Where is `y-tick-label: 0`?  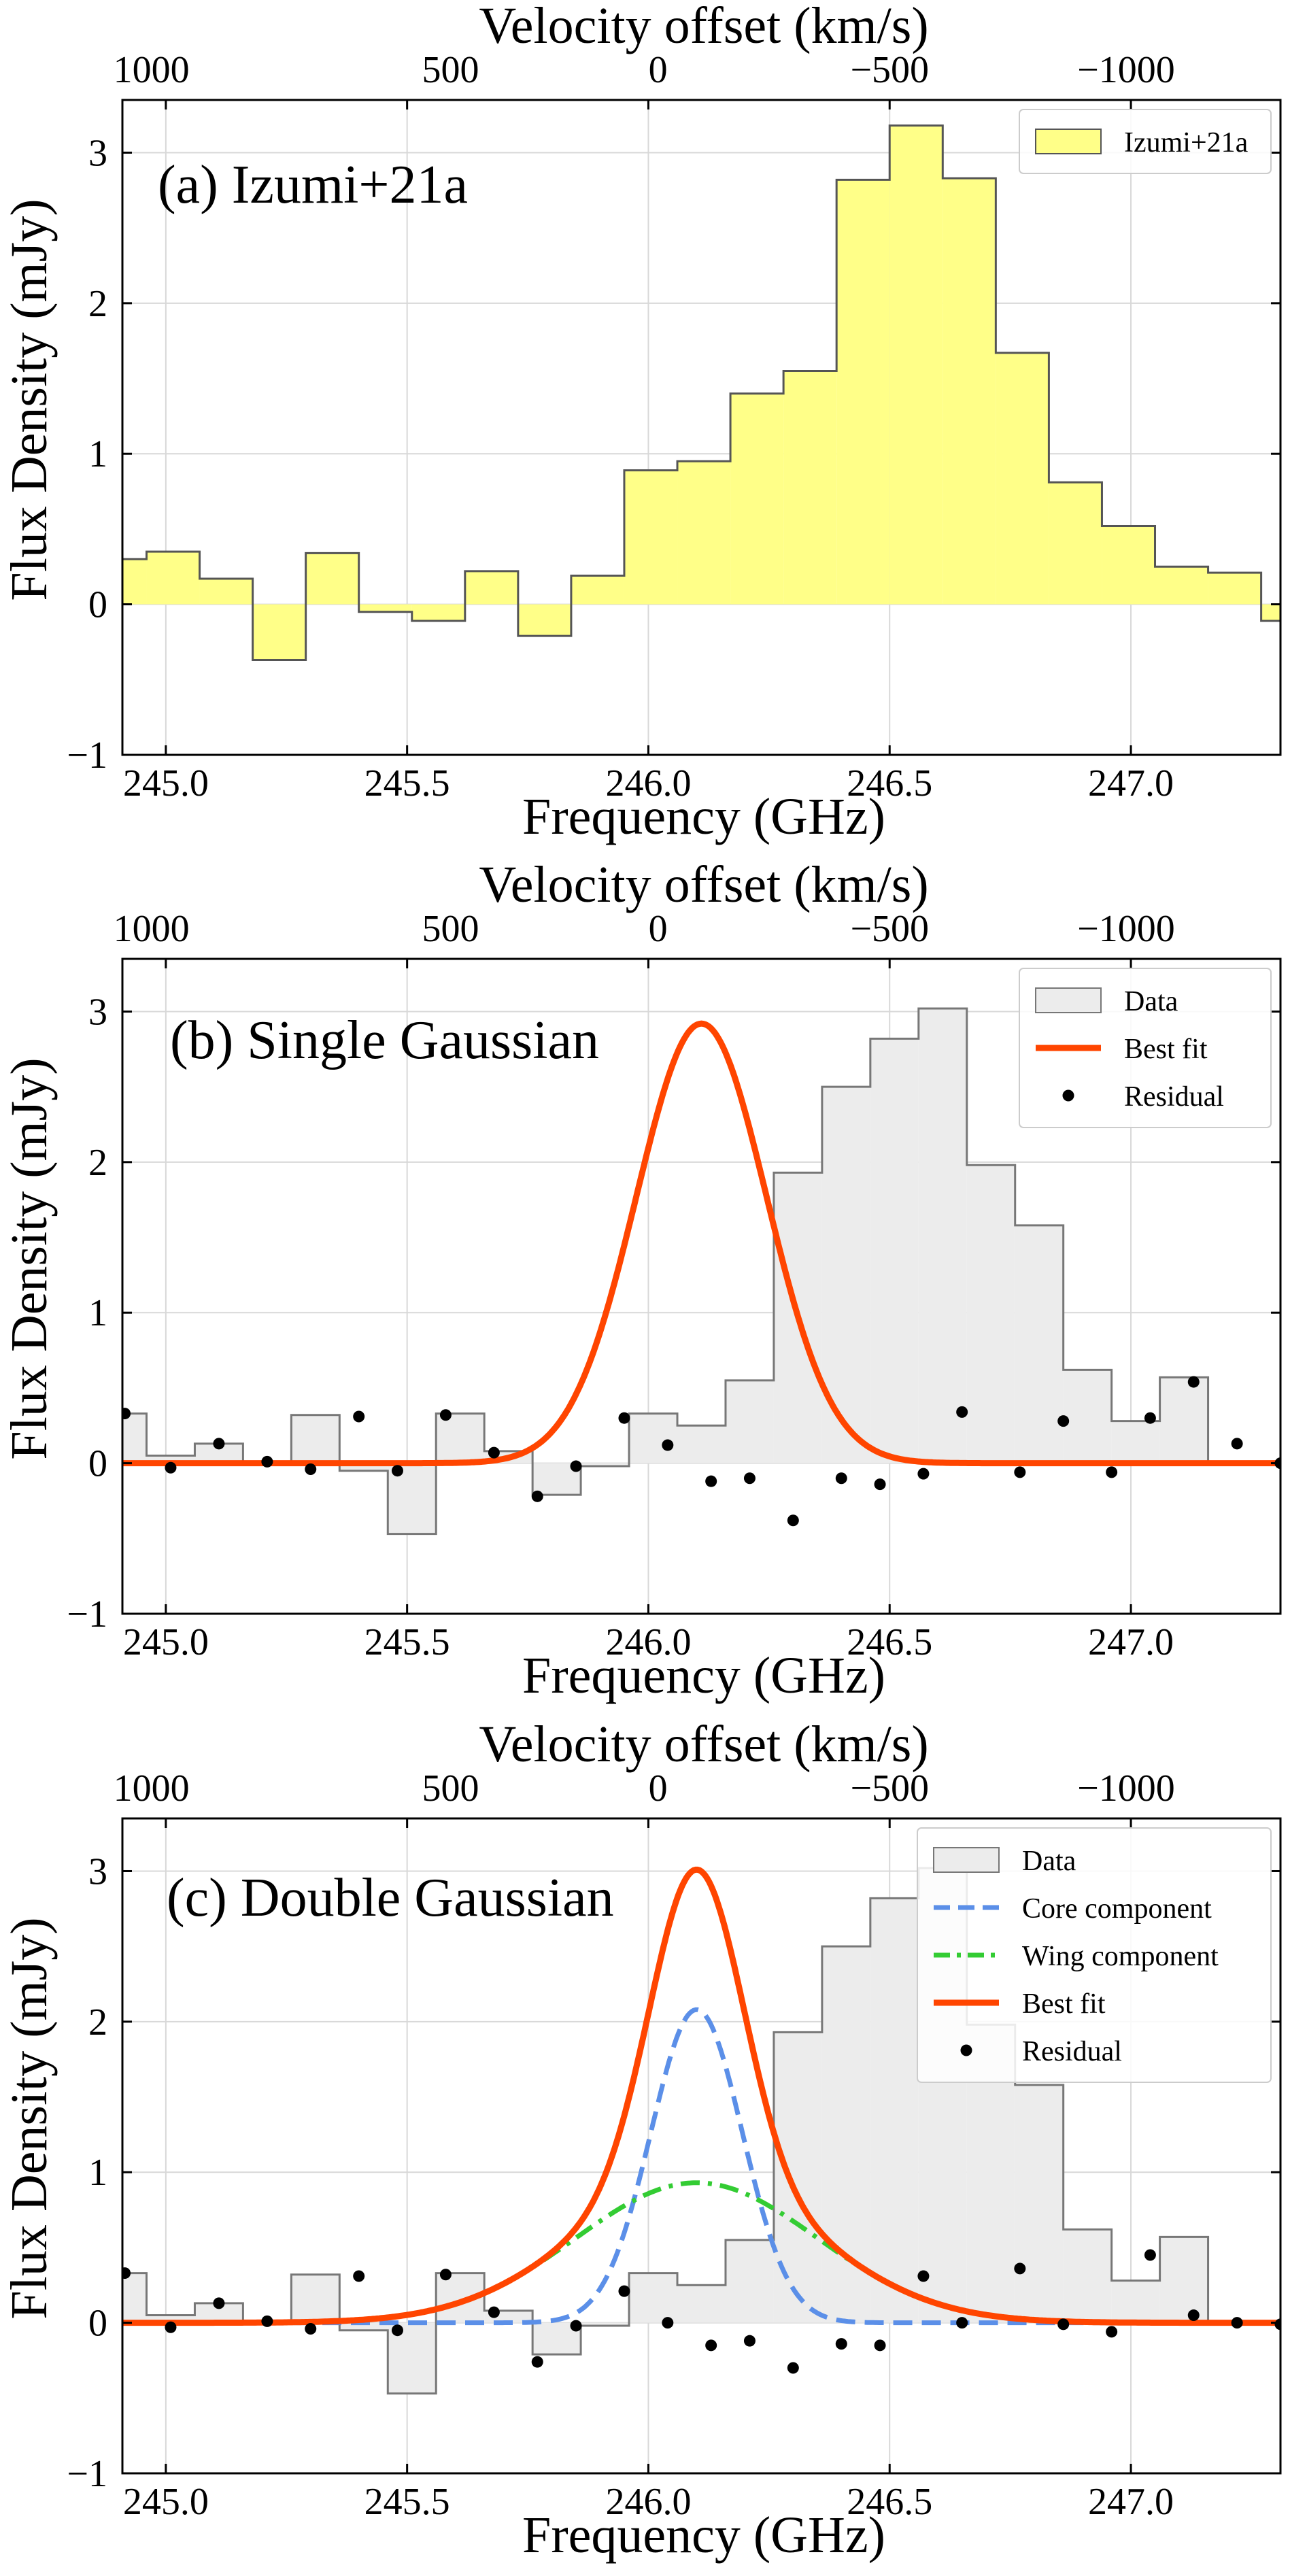 y-tick-label: 0 is located at coordinates (97, 2324).